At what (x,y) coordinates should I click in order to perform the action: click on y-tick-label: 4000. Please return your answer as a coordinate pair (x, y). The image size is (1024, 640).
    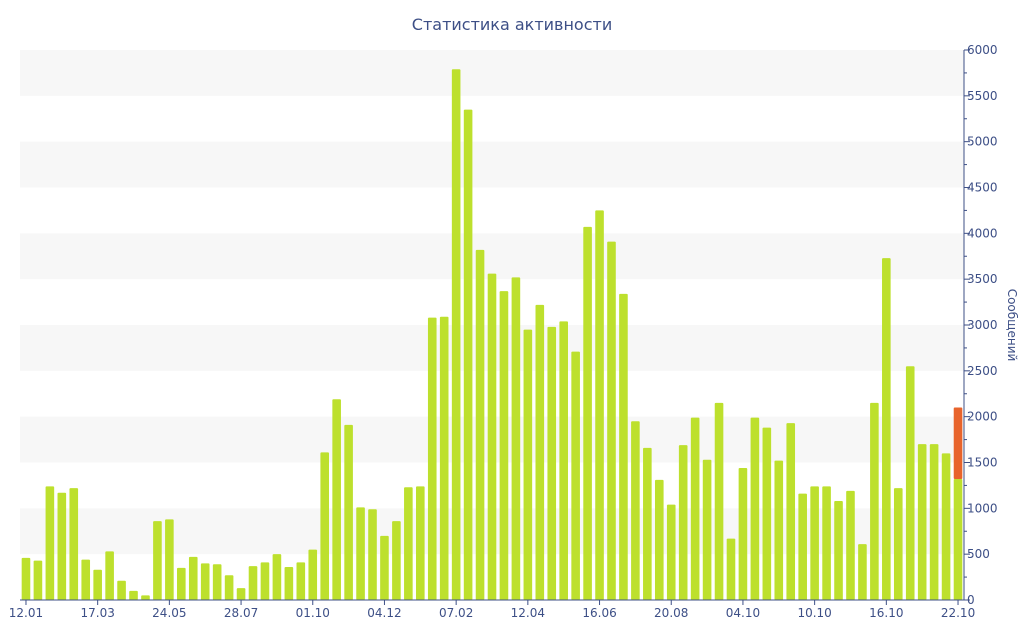
    Looking at the image, I should click on (982, 233).